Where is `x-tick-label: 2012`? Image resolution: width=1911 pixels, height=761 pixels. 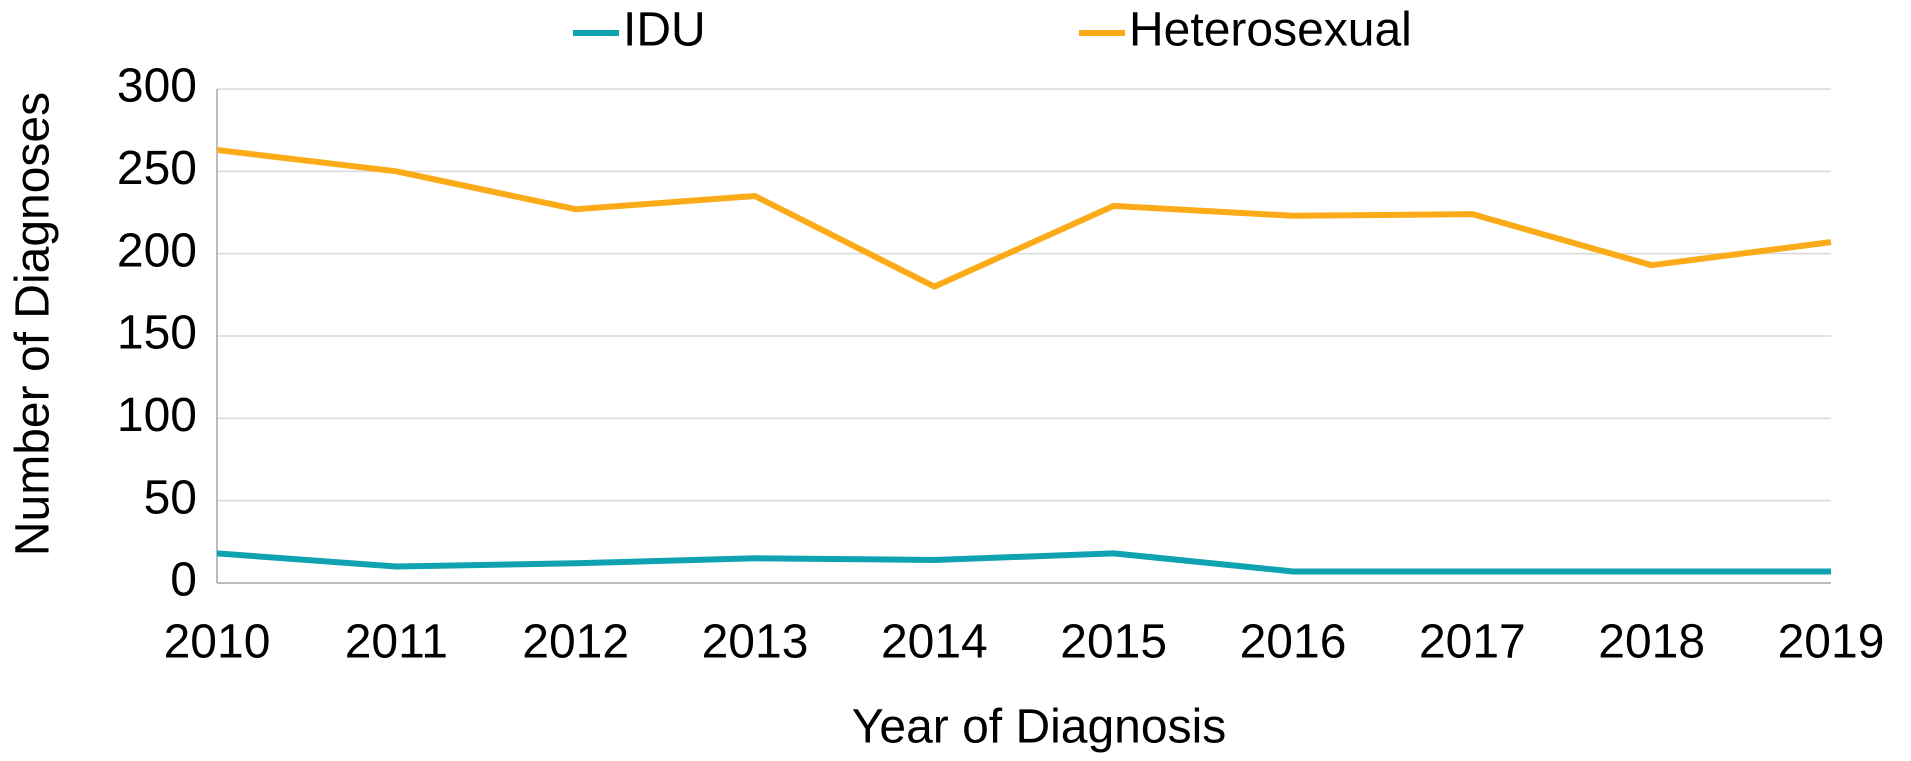 x-tick-label: 2012 is located at coordinates (575, 642).